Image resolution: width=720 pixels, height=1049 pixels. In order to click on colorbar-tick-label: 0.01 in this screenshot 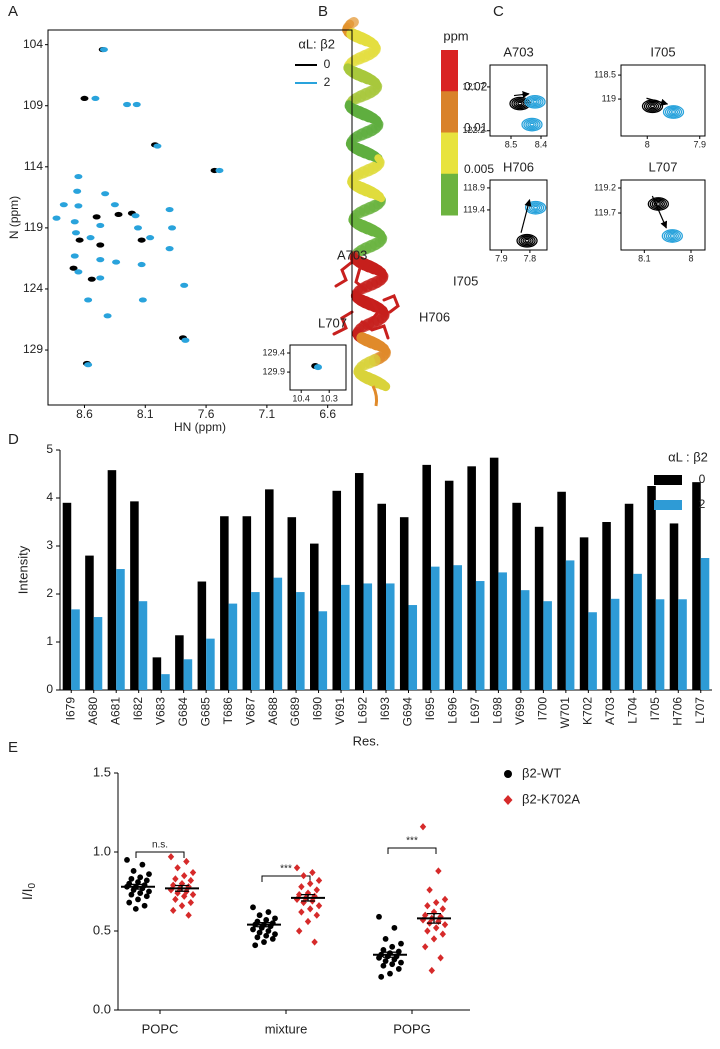, I will do `click(476, 128)`.